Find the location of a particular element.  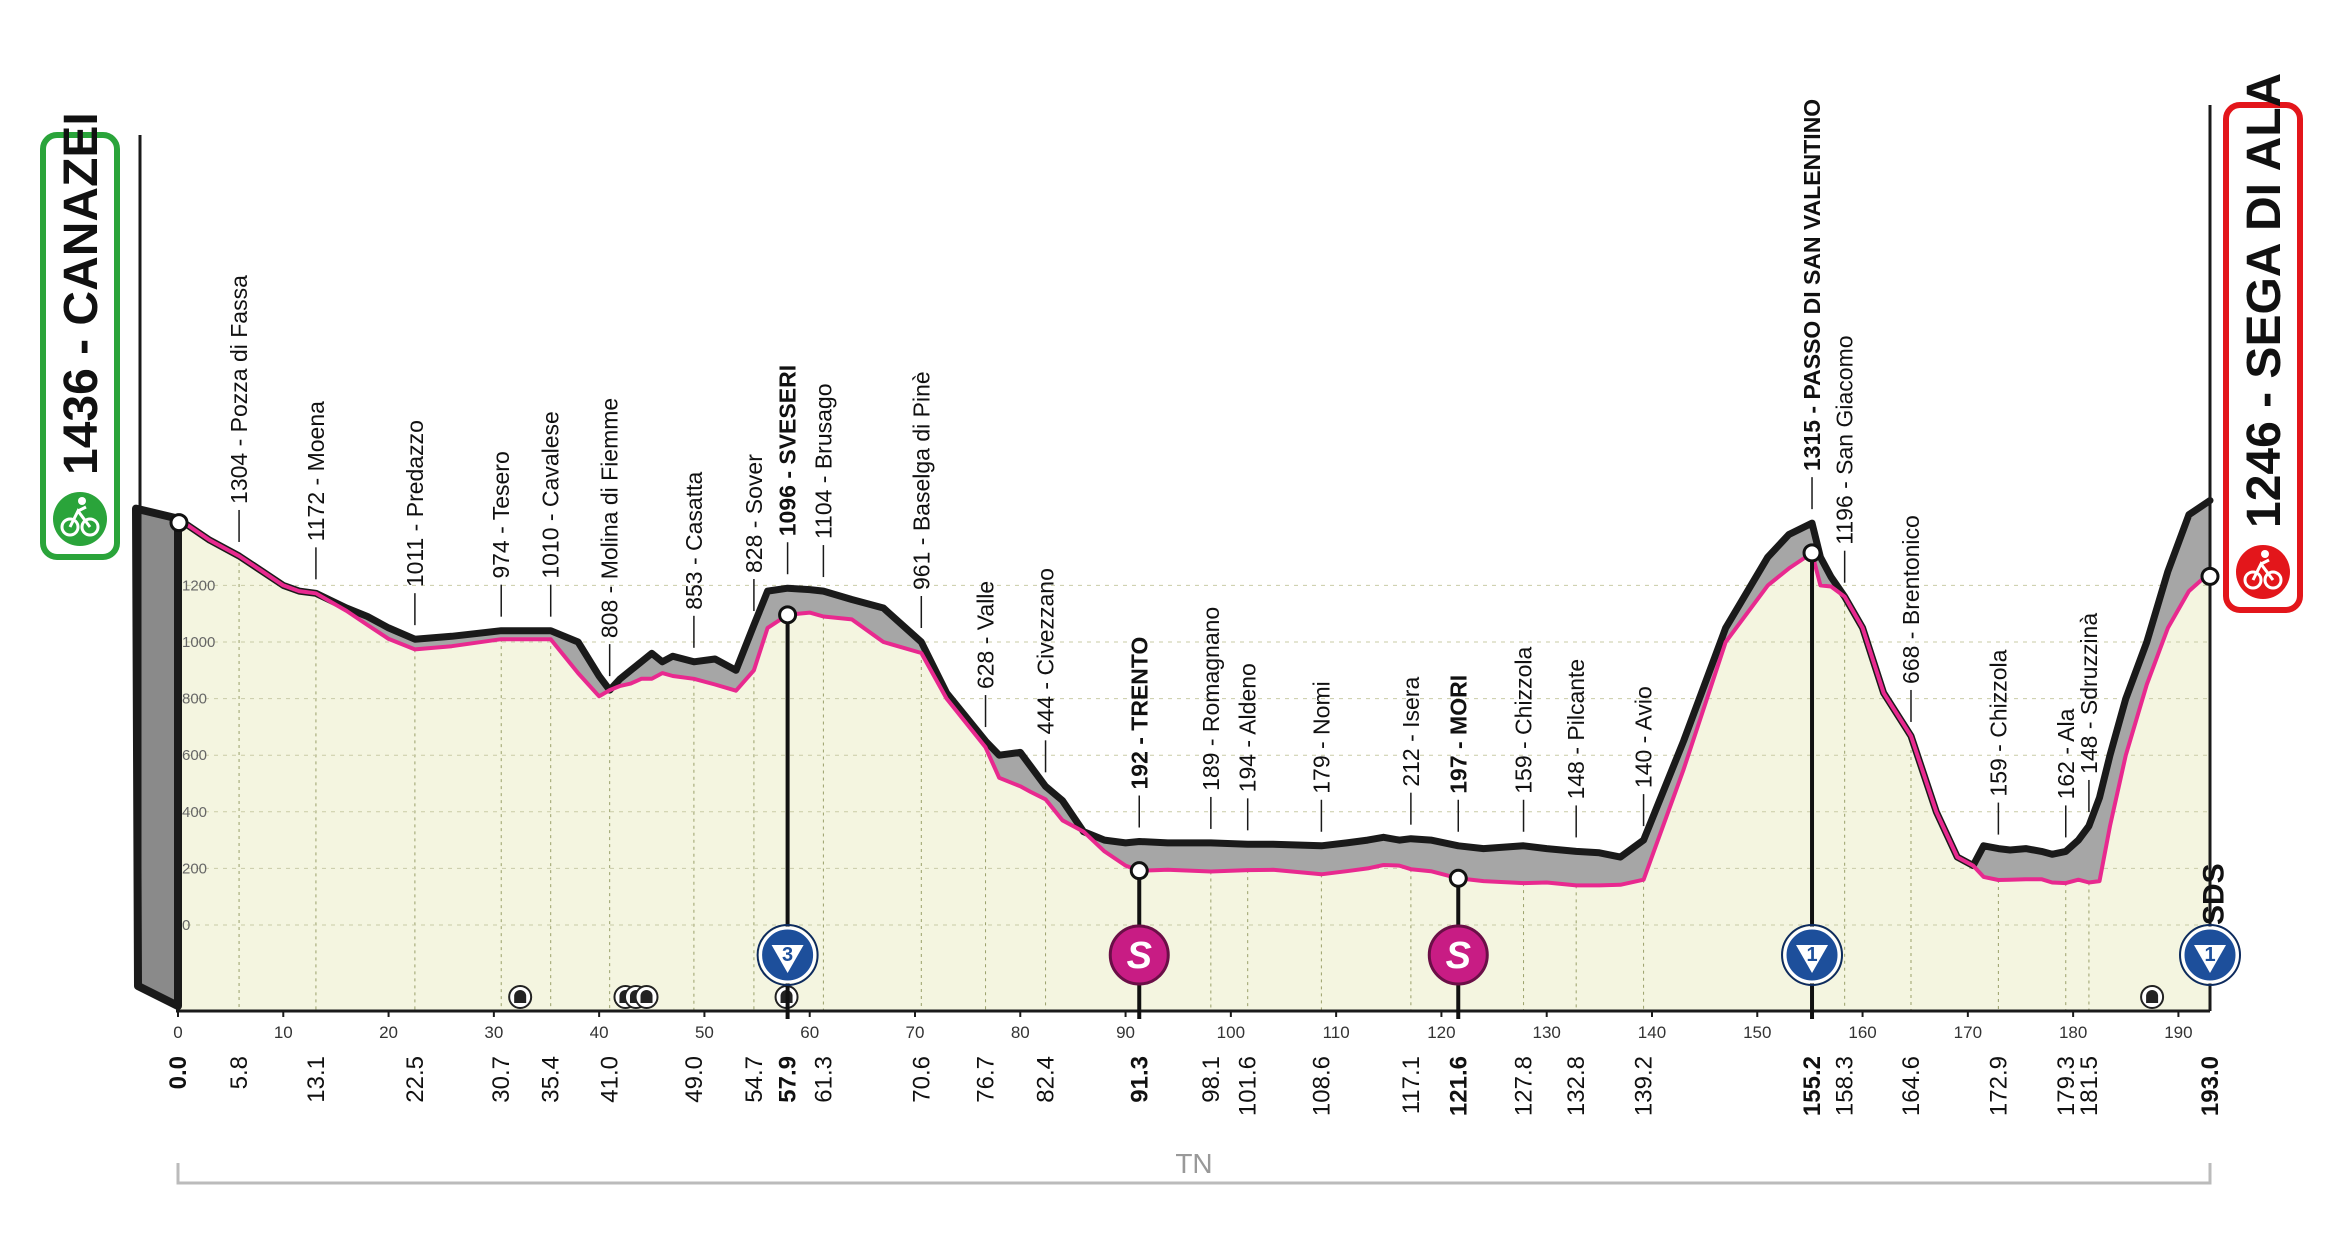

km-label: 30.7 is located at coordinates (501, 1079).